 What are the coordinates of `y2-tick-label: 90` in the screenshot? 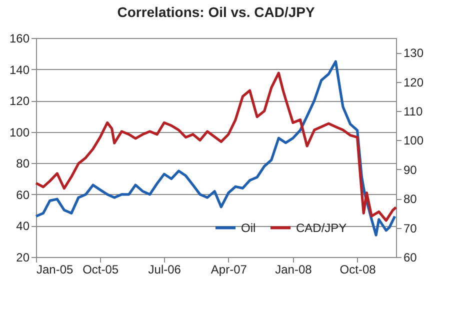 It's located at (411, 169).